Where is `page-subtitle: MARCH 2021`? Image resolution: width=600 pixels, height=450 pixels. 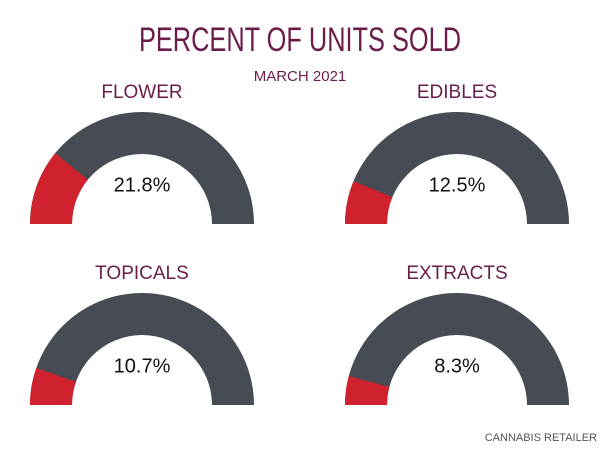 page-subtitle: MARCH 2021 is located at coordinates (300, 76).